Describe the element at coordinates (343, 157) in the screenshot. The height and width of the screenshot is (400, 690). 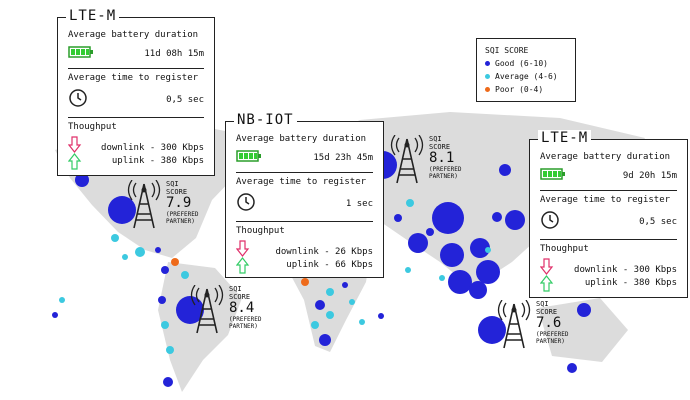
I see `battery-value: 15d 23h 45m` at that location.